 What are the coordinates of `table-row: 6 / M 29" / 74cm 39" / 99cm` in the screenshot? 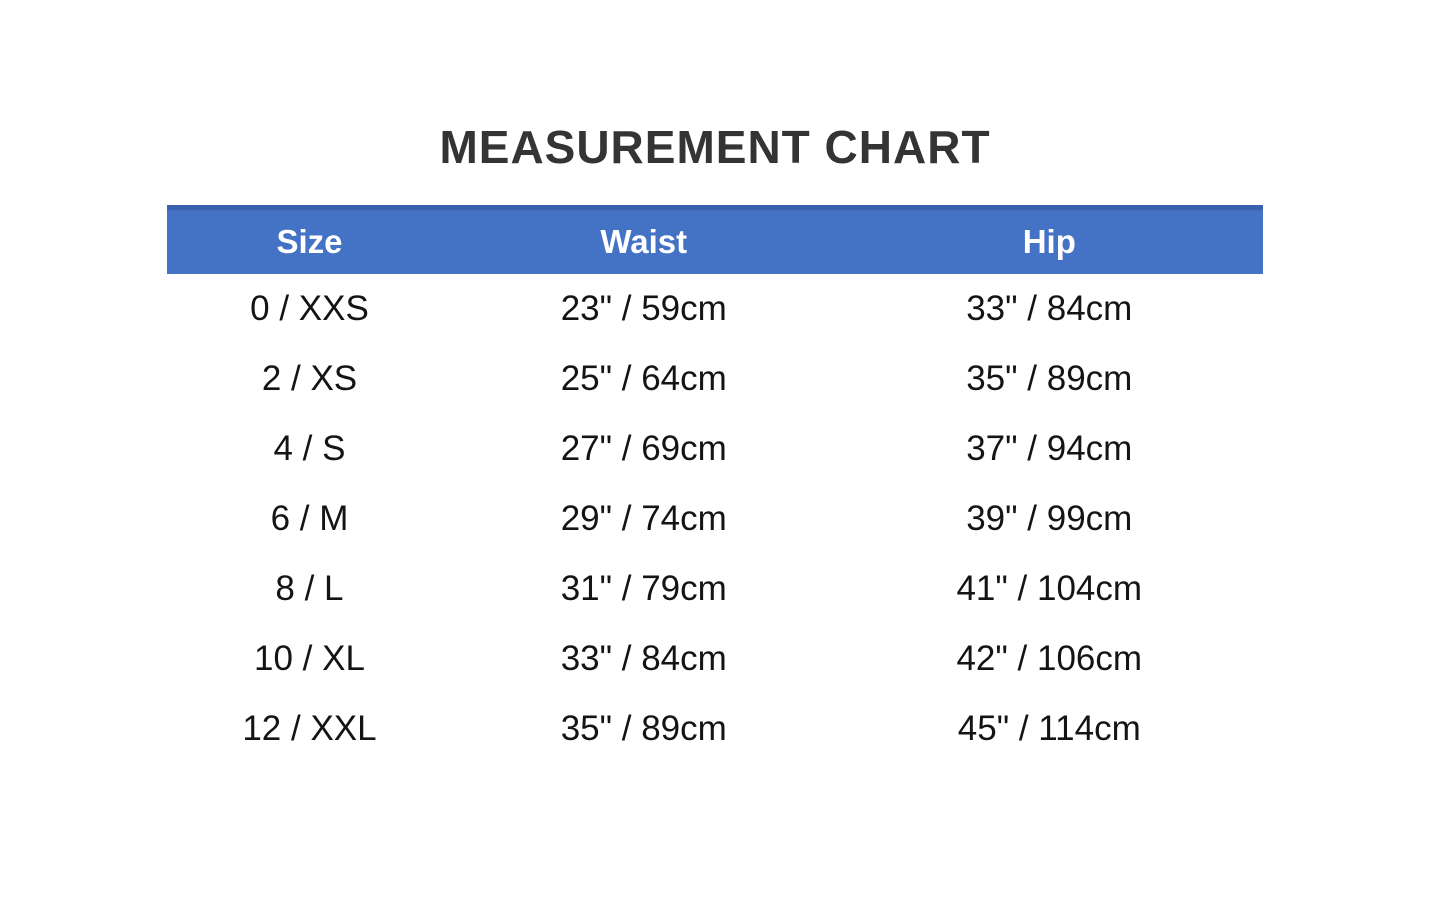 It's located at (715, 519).